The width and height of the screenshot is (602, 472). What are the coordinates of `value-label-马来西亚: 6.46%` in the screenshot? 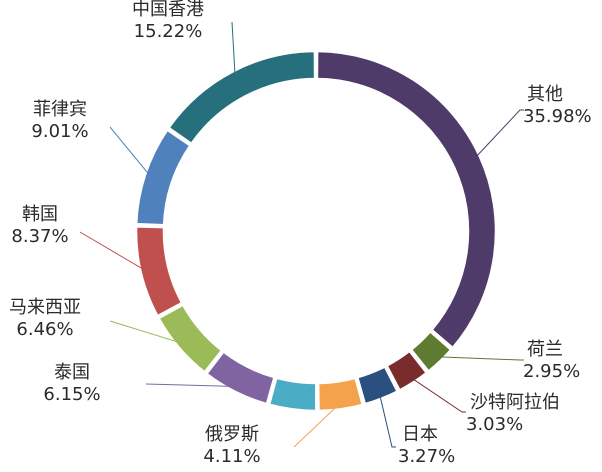 It's located at (44, 329).